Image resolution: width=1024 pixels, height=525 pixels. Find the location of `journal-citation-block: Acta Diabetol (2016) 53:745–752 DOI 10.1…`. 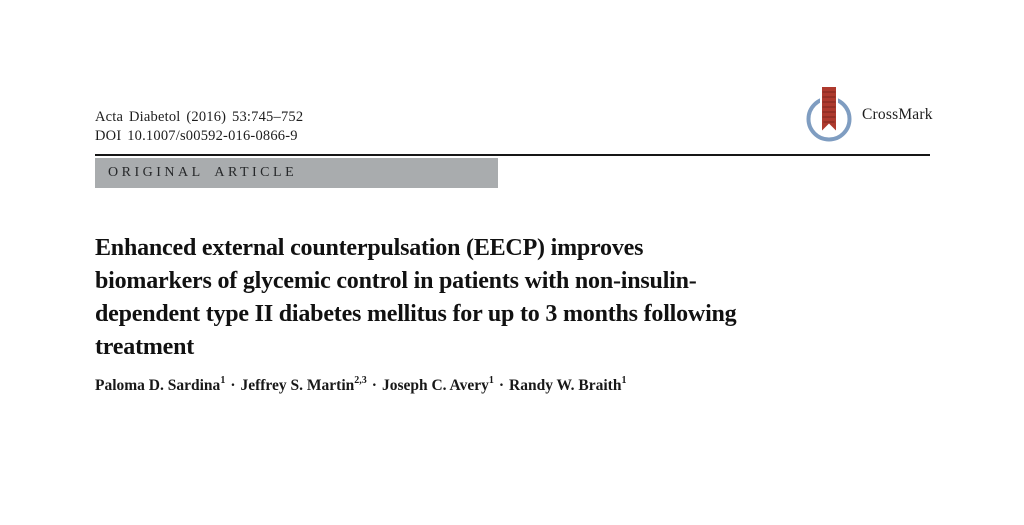

journal-citation-block: Acta Diabetol (2016) 53:745–752 DOI 10.1… is located at coordinates (199, 127).